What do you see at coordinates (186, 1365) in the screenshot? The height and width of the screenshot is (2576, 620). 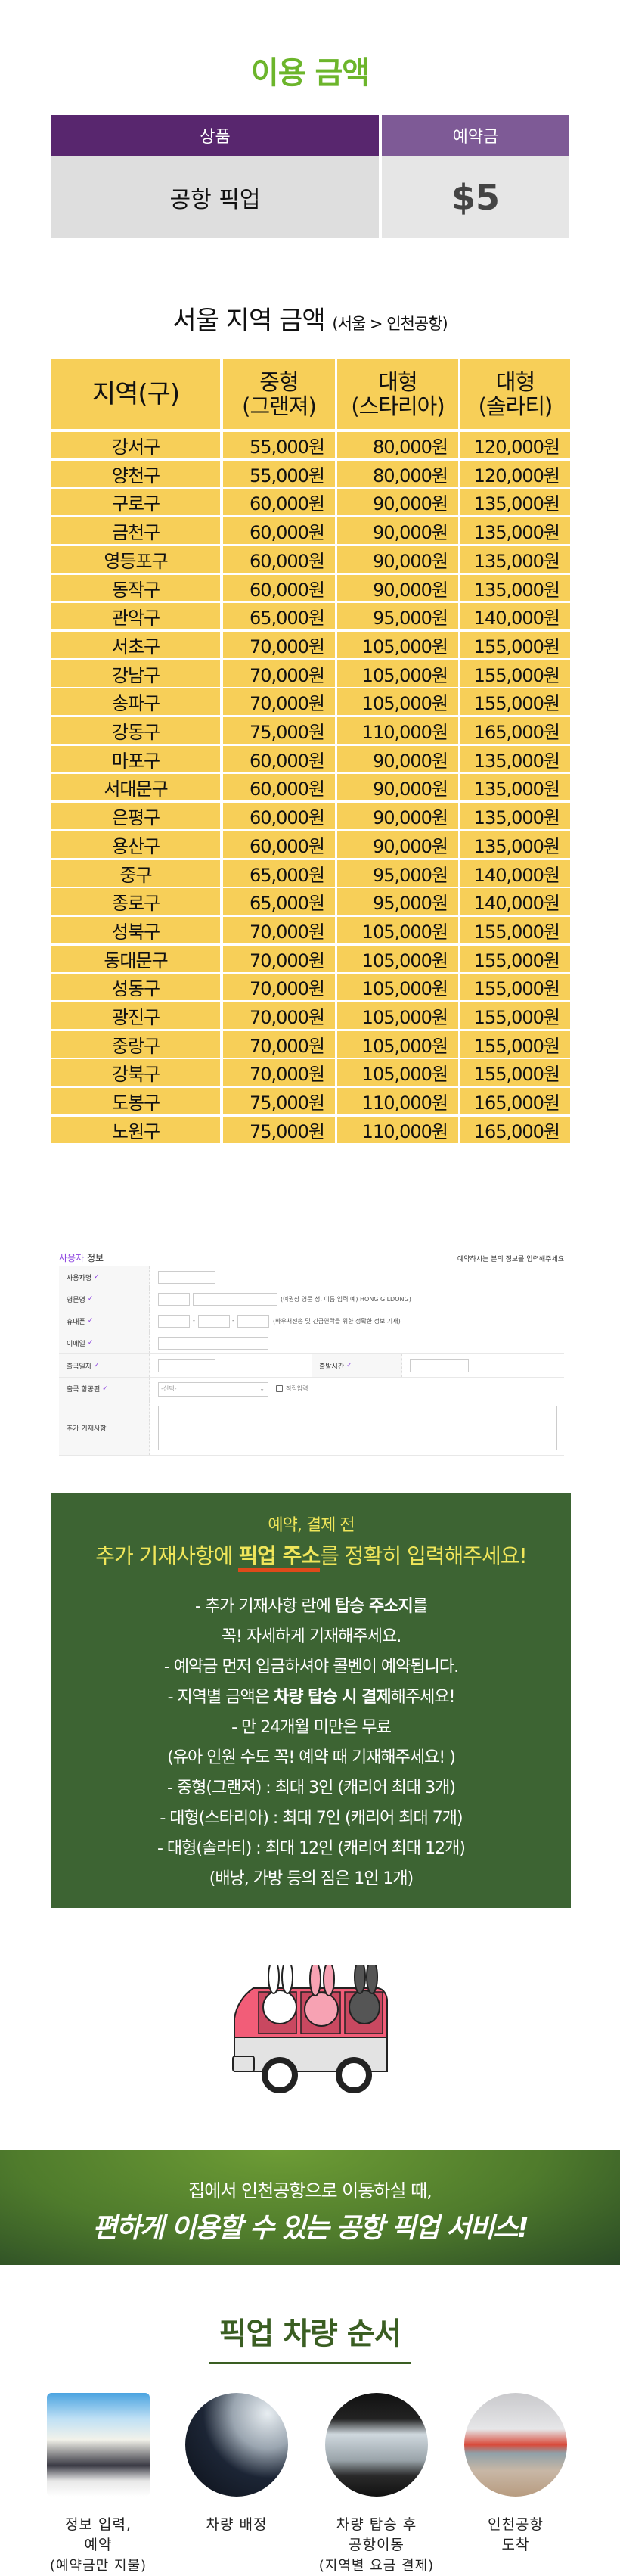 I see `departure-date-input` at bounding box center [186, 1365].